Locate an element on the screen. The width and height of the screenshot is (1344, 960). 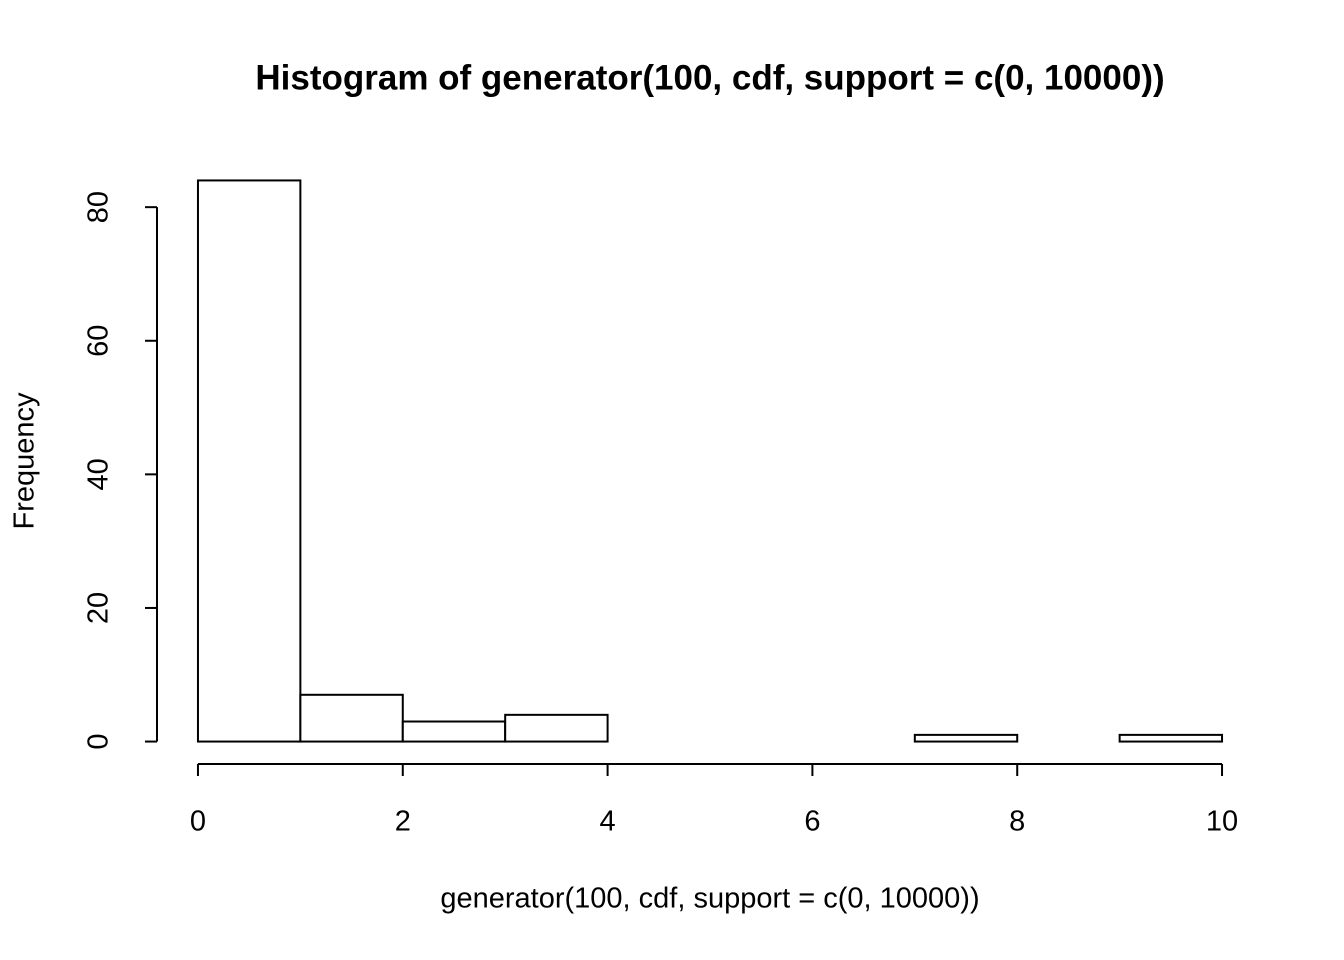
x-tick-label: 8 is located at coordinates (1017, 822).